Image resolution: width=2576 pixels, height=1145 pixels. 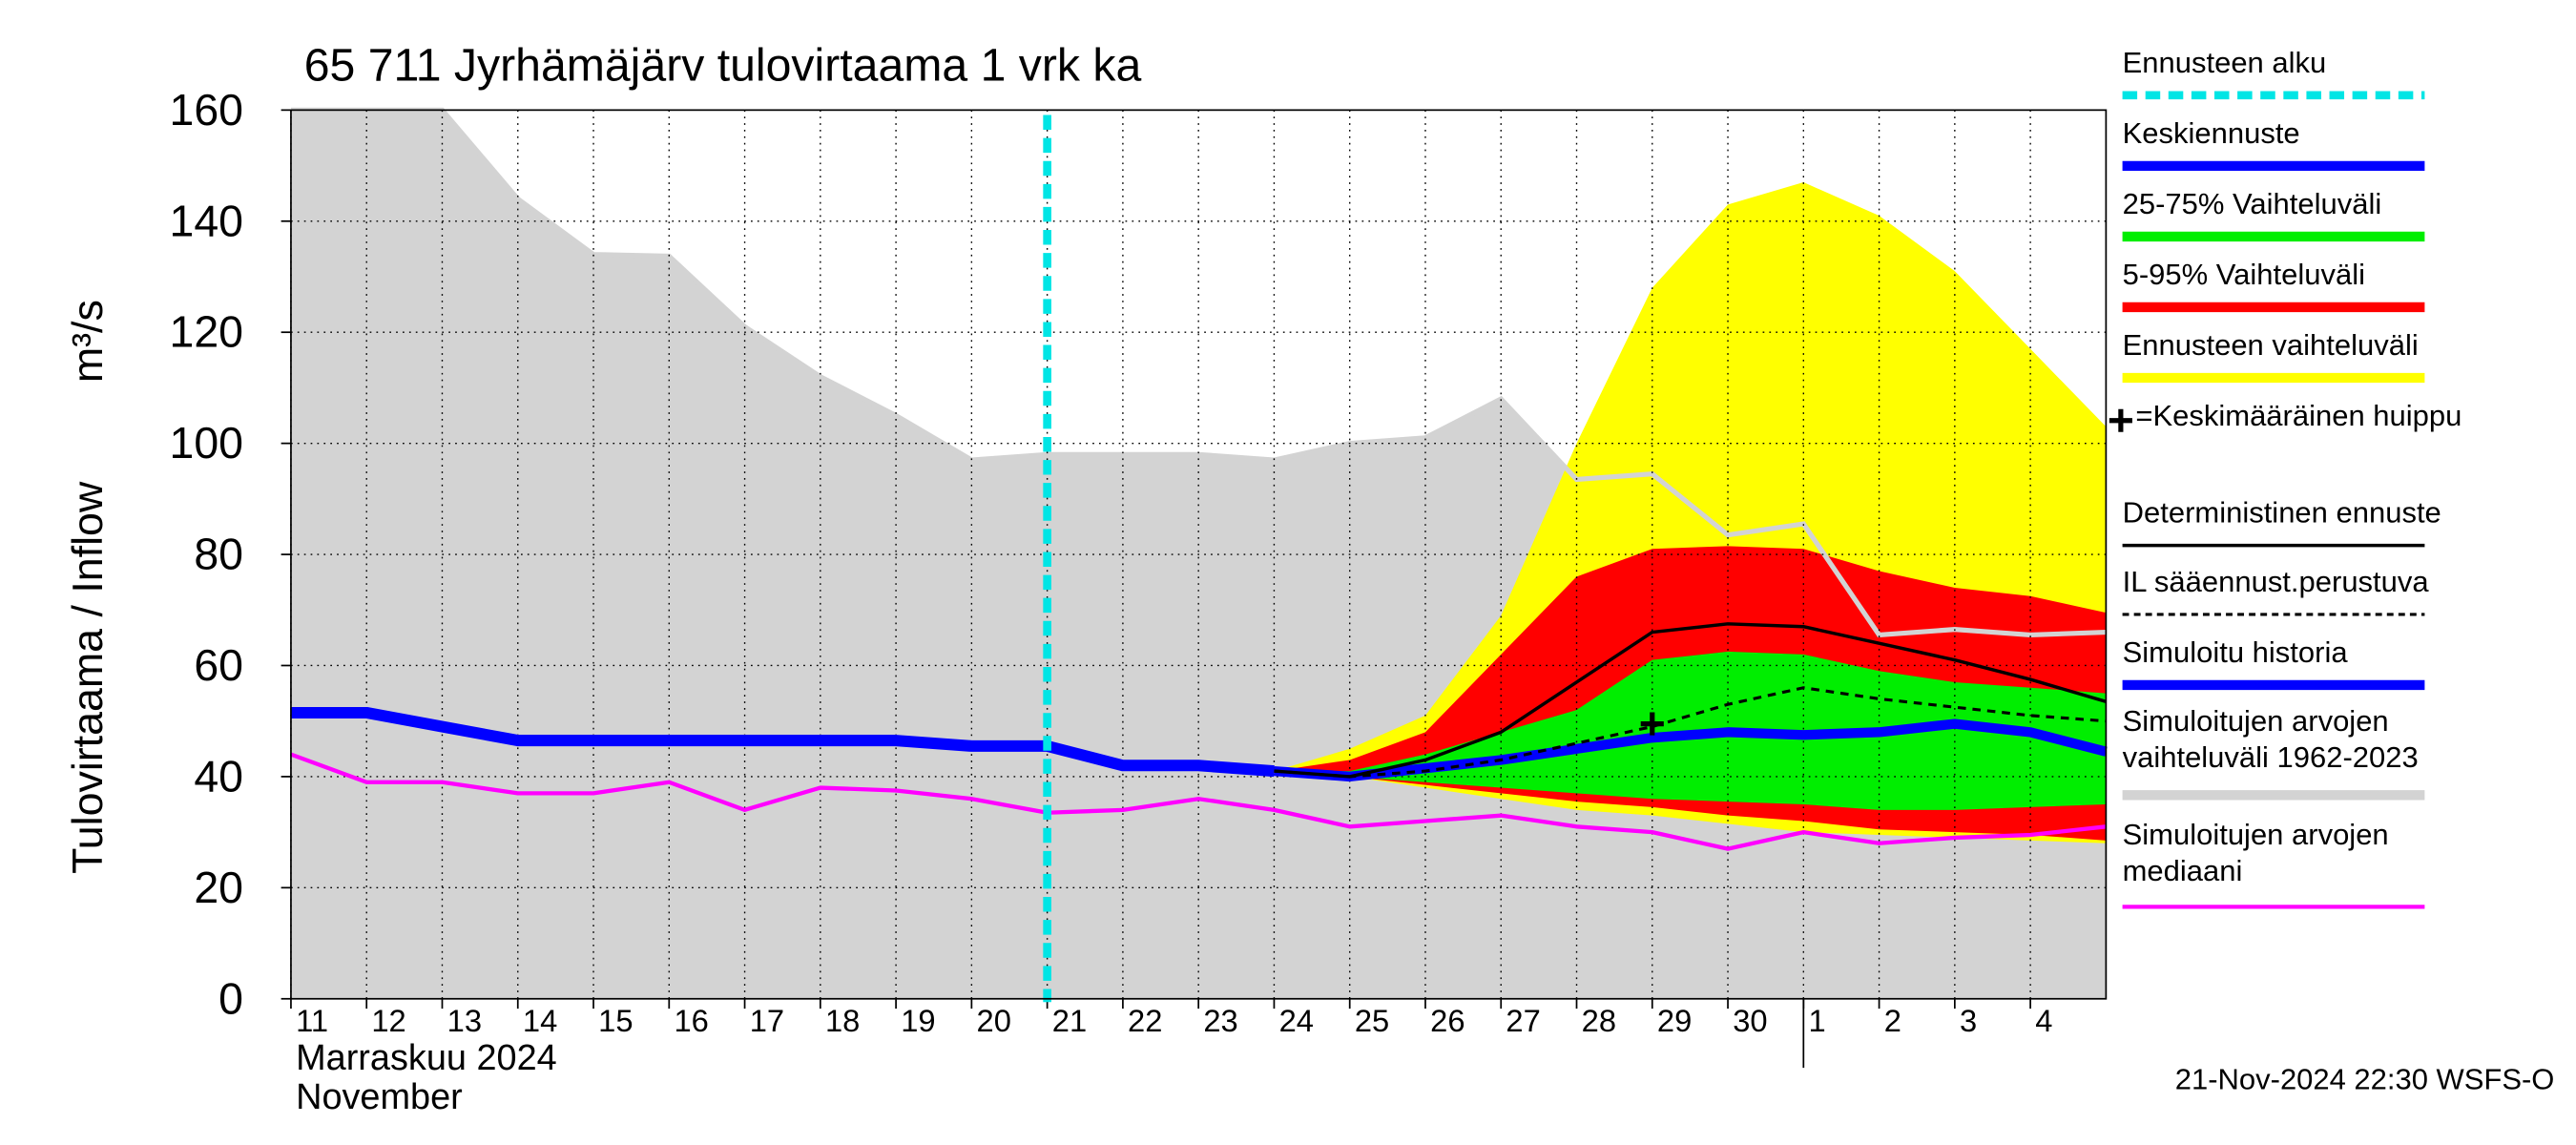 What do you see at coordinates (1069, 1021) in the screenshot?
I see `x-tick-label: 21` at bounding box center [1069, 1021].